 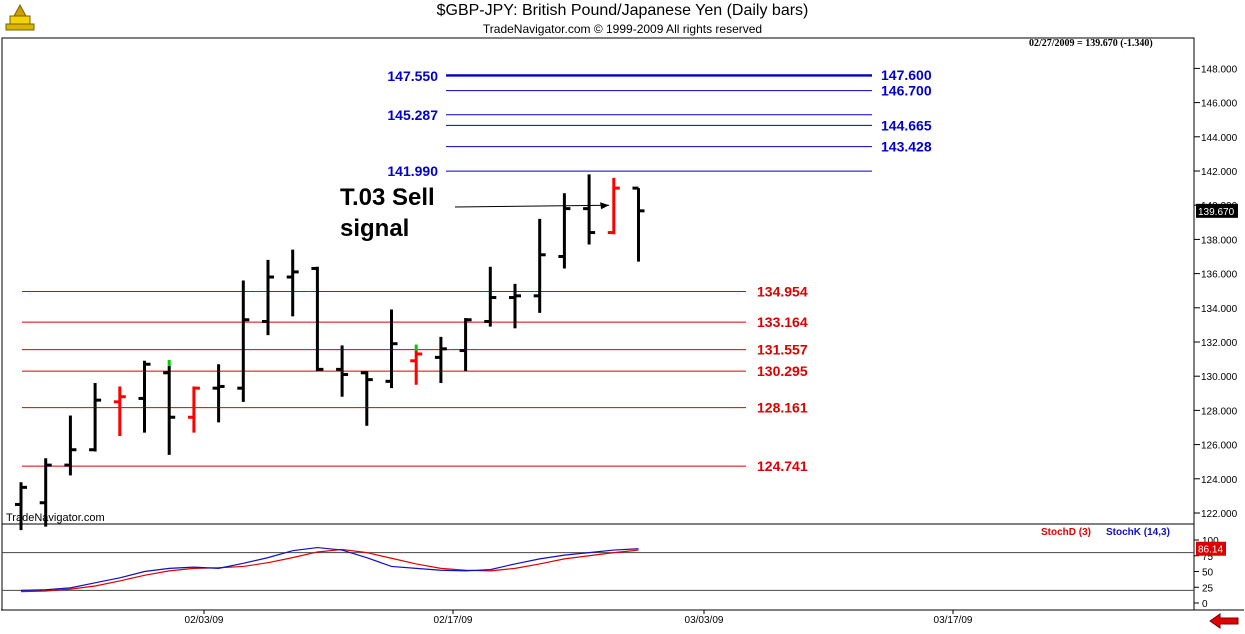 I want to click on resistance-label: 146.700, so click(x=906, y=91).